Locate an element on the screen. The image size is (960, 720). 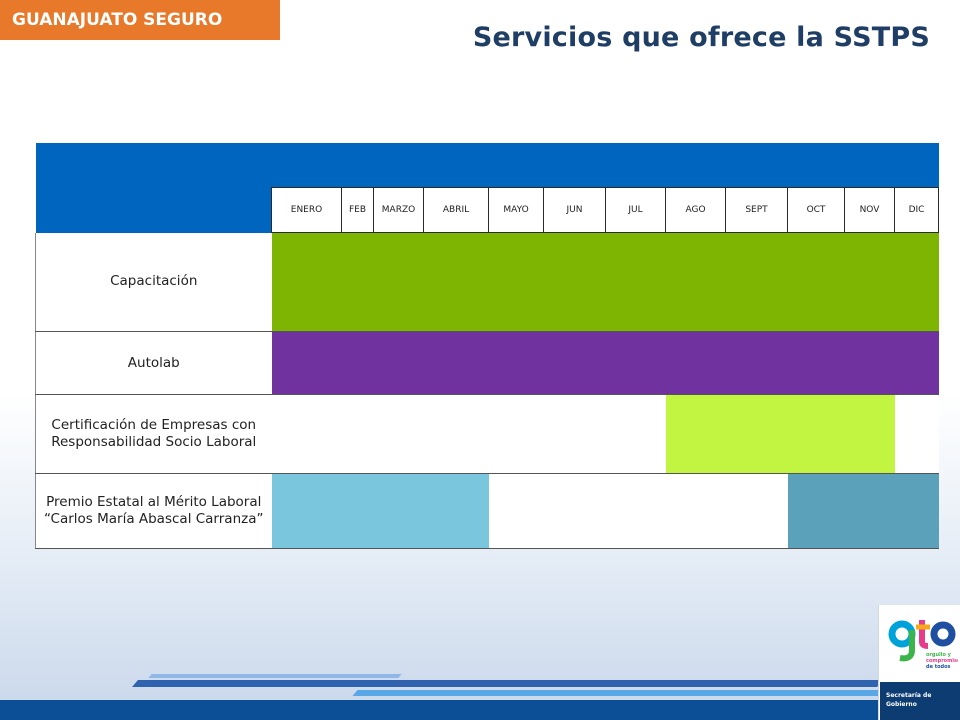
schedule-bar-capacitacion is located at coordinates (605, 282).